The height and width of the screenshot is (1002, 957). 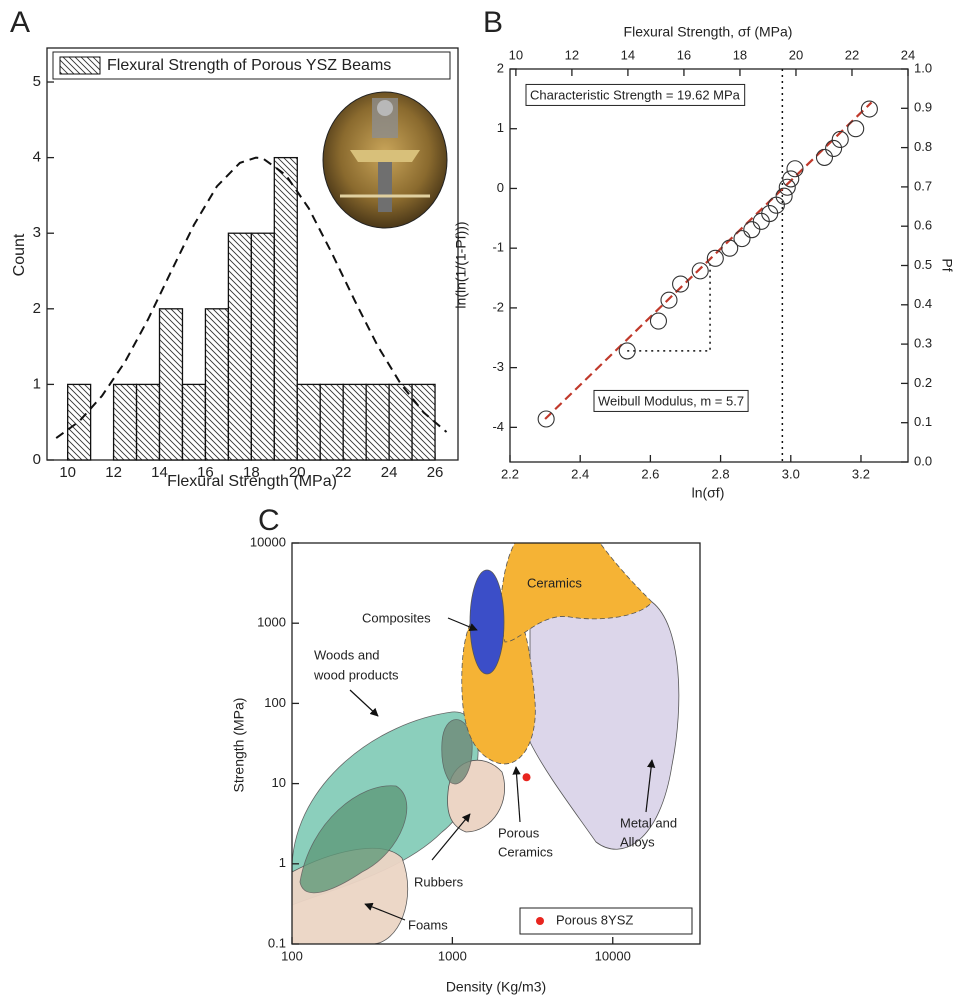 What do you see at coordinates (604, 725) in the screenshot?
I see `region-metals` at bounding box center [604, 725].